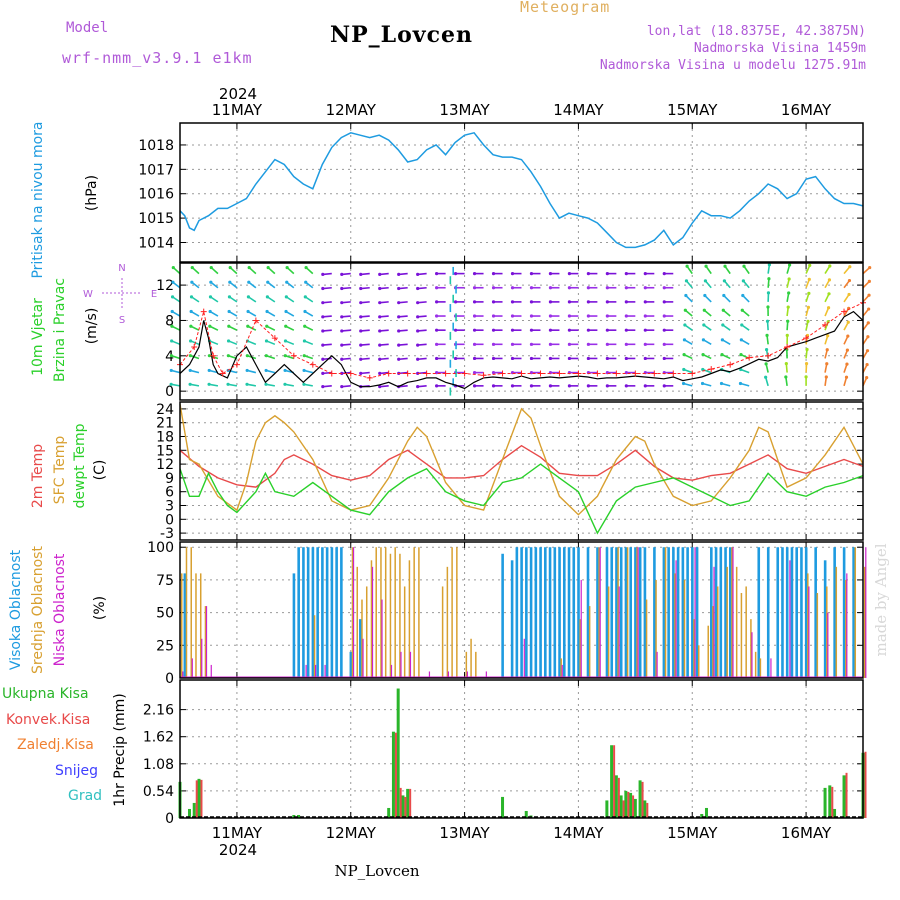  What do you see at coordinates (521, 610) in the screenshot?
I see `panel-frame` at bounding box center [521, 610].